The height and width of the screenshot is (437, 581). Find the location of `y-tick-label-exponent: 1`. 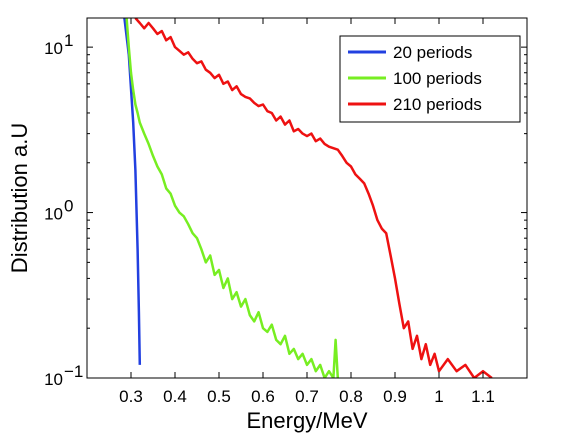

y-tick-label-exponent: 1 is located at coordinates (68, 40).